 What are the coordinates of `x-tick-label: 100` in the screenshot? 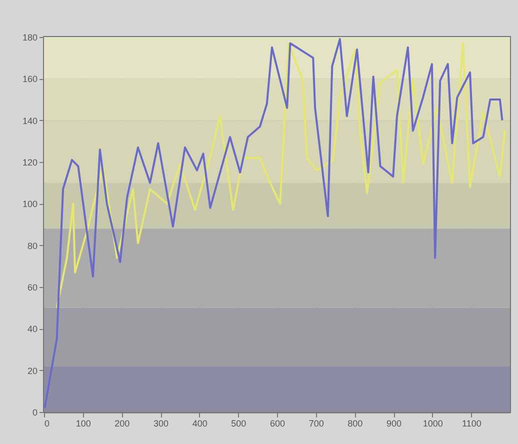 It's located at (83, 423).